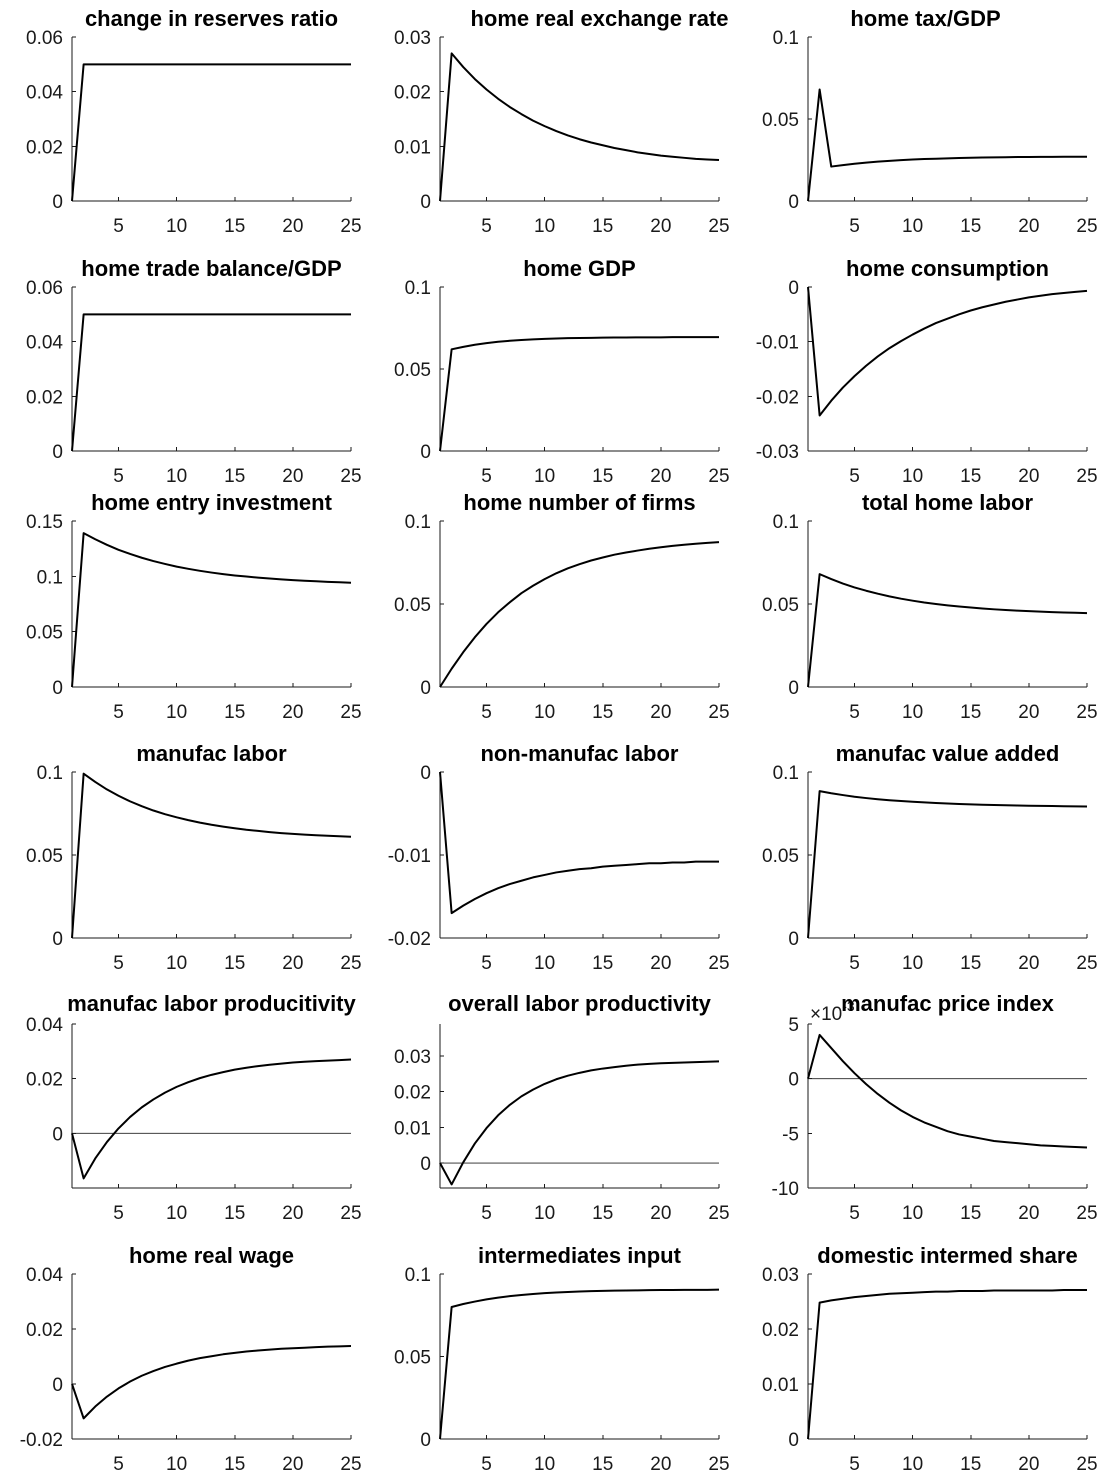 This screenshot has height=1475, width=1108. What do you see at coordinates (211, 268) in the screenshot?
I see `subplot-title: home trade balance/GDP` at bounding box center [211, 268].